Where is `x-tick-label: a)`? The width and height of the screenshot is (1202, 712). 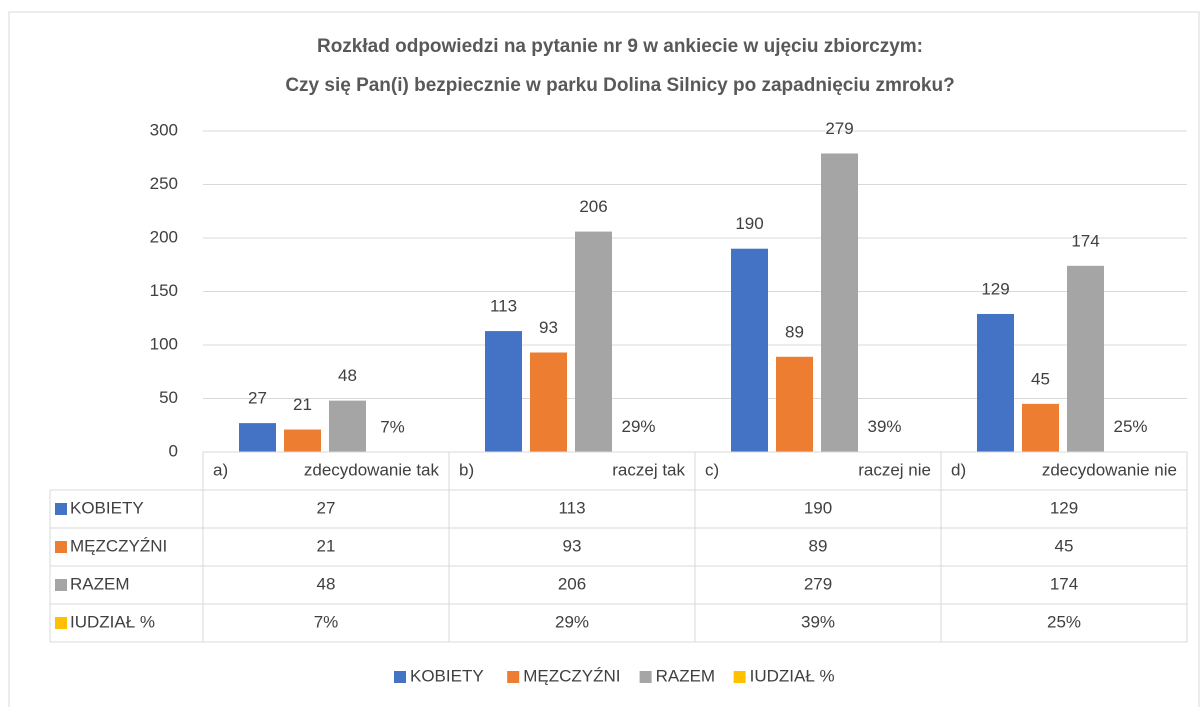 x-tick-label: a) is located at coordinates (220, 469).